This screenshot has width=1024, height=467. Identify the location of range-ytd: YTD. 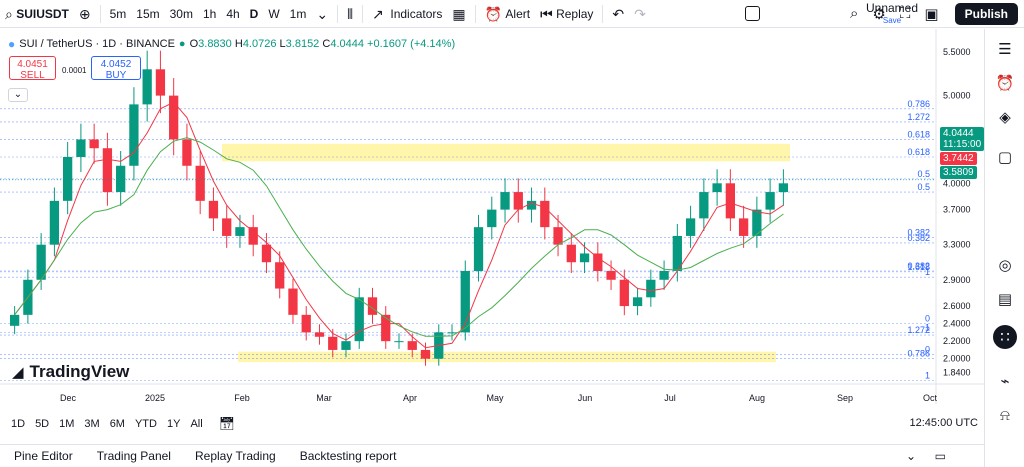
(145, 424).